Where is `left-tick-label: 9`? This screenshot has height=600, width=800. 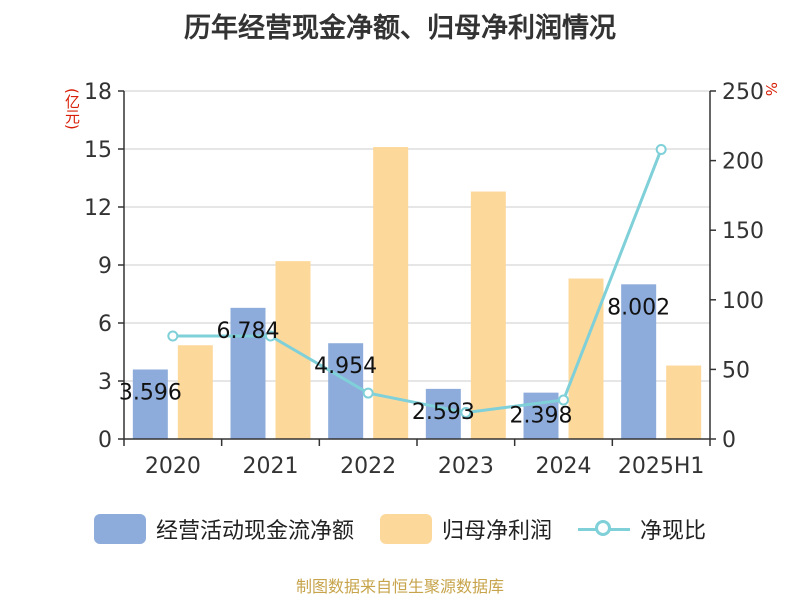
left-tick-label: 9 is located at coordinates (105, 266).